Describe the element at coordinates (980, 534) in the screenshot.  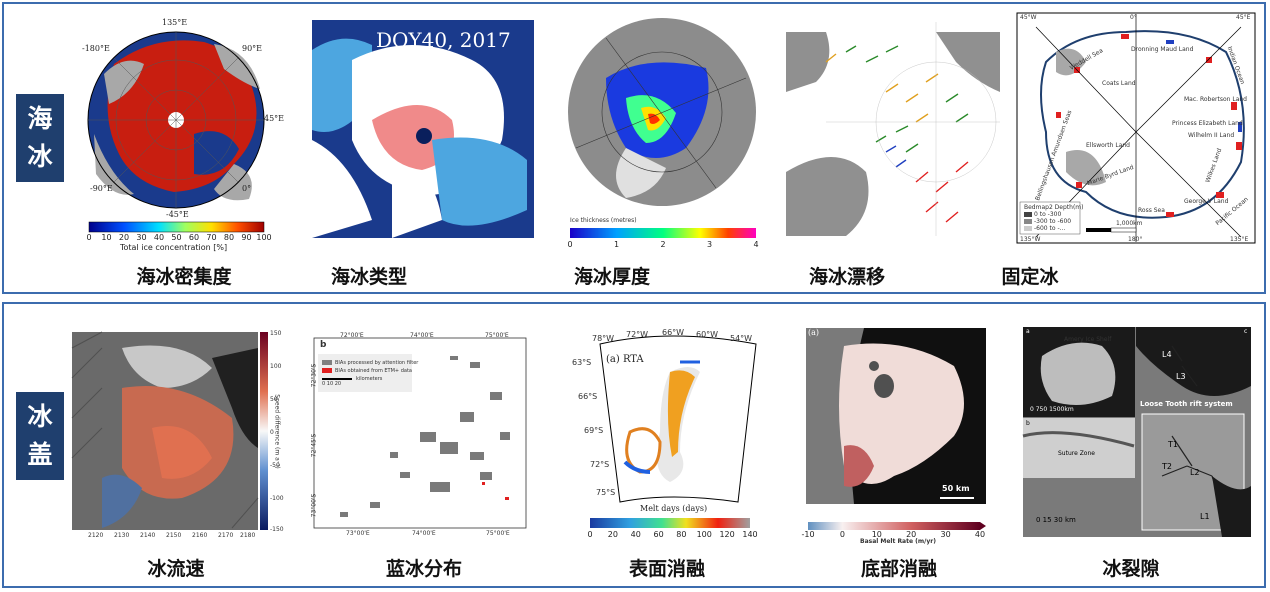
I see `tick: 40` at that location.